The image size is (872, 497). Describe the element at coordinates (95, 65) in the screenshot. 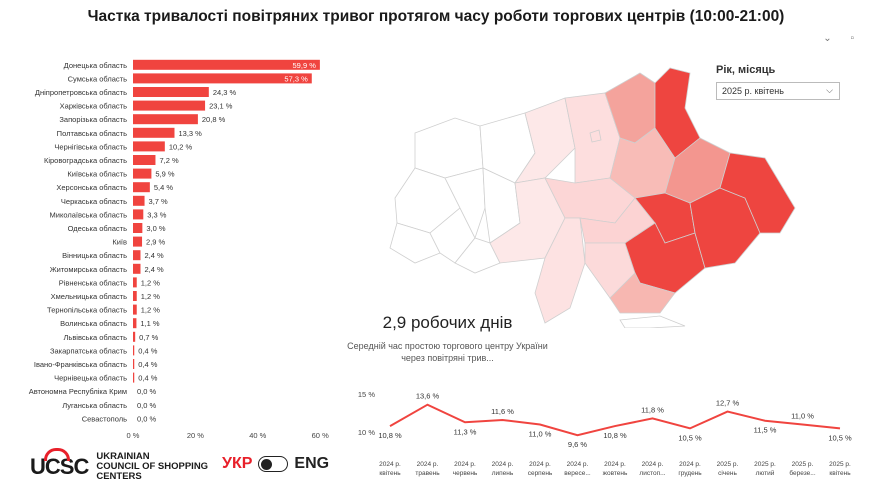

I see `bar-category-label: Донецька область` at that location.